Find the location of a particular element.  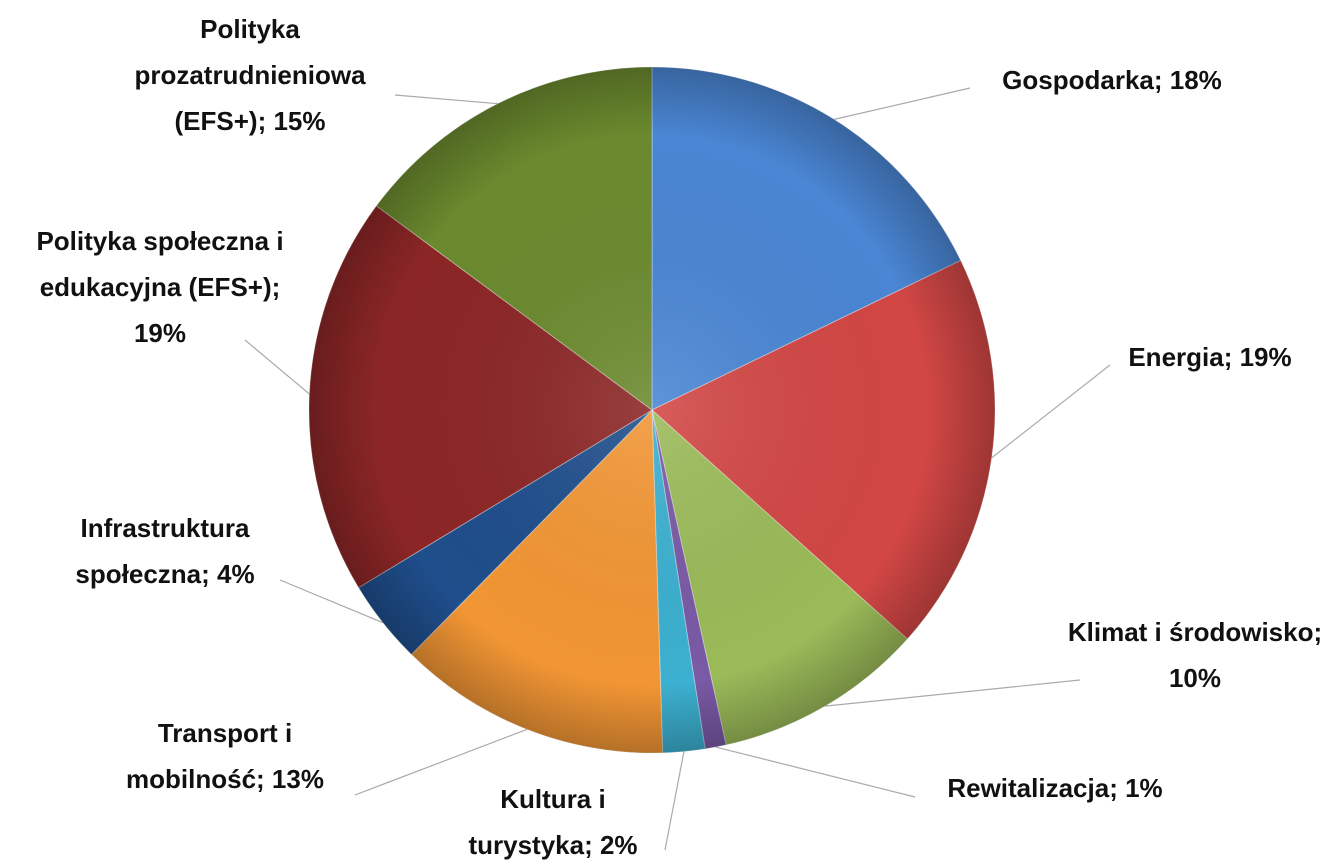

data-label: Klimat i środowisko; 10% is located at coordinates (1195, 655).